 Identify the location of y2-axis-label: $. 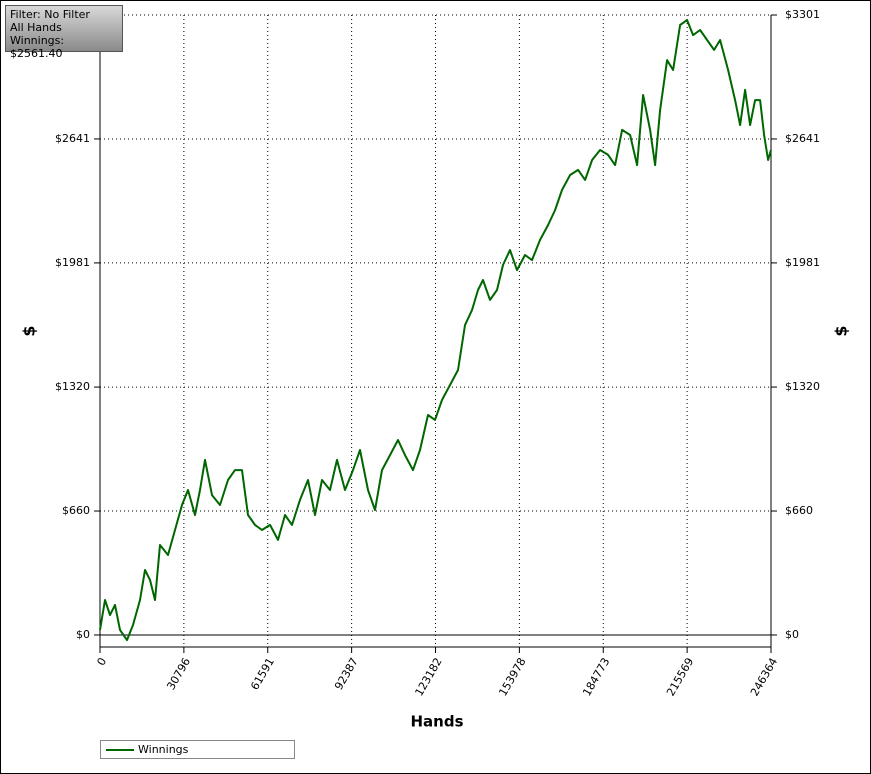
(841, 330).